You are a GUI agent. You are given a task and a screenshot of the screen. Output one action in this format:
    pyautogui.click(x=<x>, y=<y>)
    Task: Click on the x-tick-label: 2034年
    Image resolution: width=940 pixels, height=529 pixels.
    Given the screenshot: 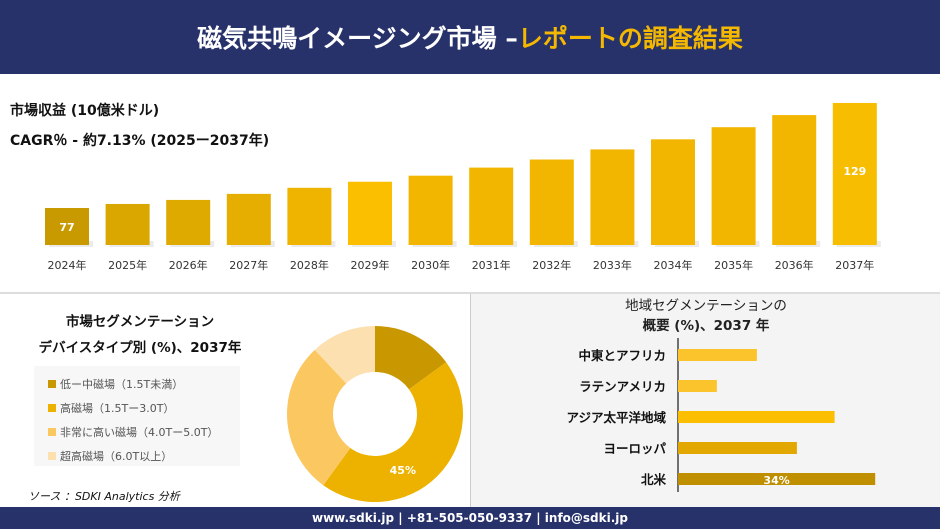 What is the action you would take?
    pyautogui.click(x=673, y=265)
    